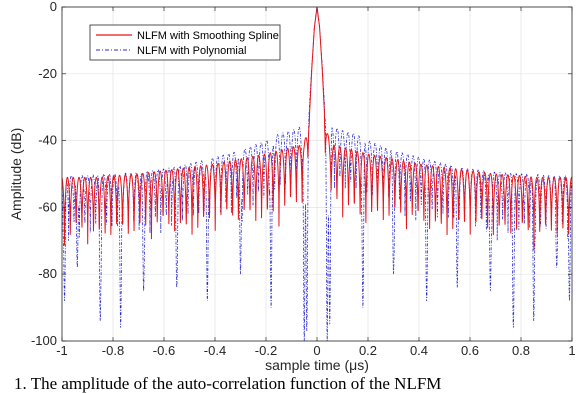 The height and width of the screenshot is (393, 576). I want to click on y-tick-label: 0, so click(53, 7).